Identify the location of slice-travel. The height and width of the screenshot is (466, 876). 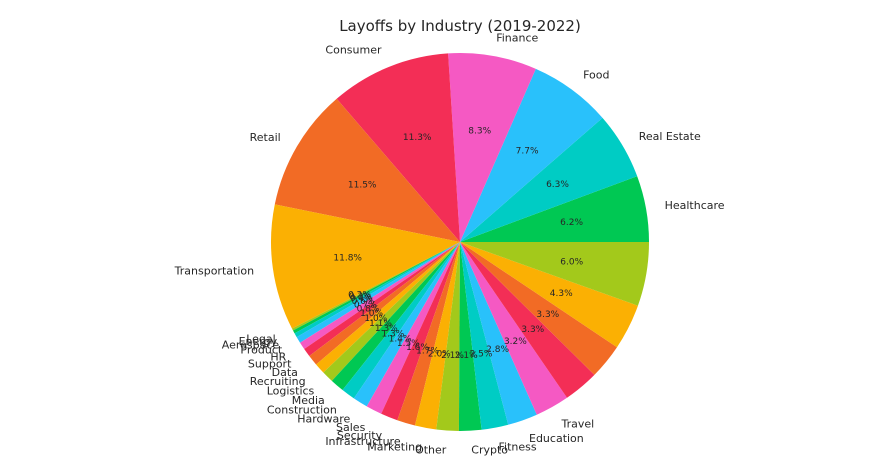
(514, 328).